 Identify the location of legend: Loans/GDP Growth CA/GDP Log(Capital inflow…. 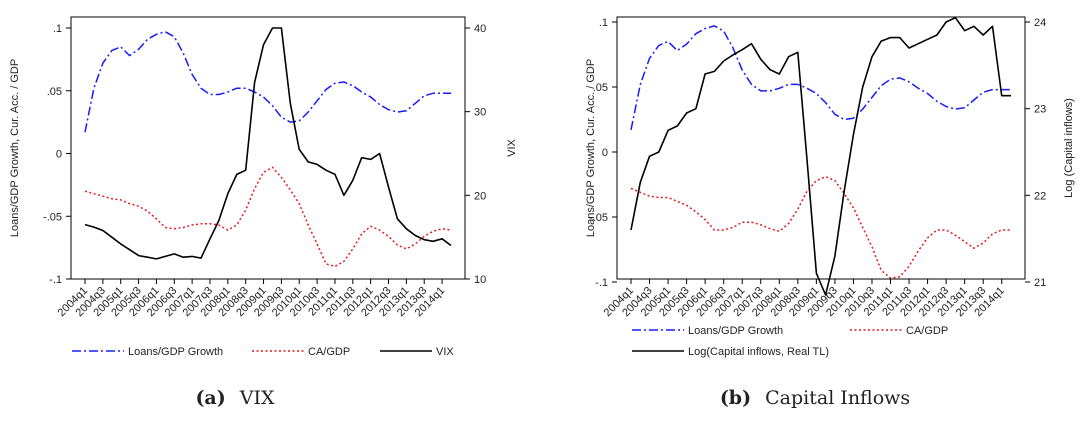
(790, 341).